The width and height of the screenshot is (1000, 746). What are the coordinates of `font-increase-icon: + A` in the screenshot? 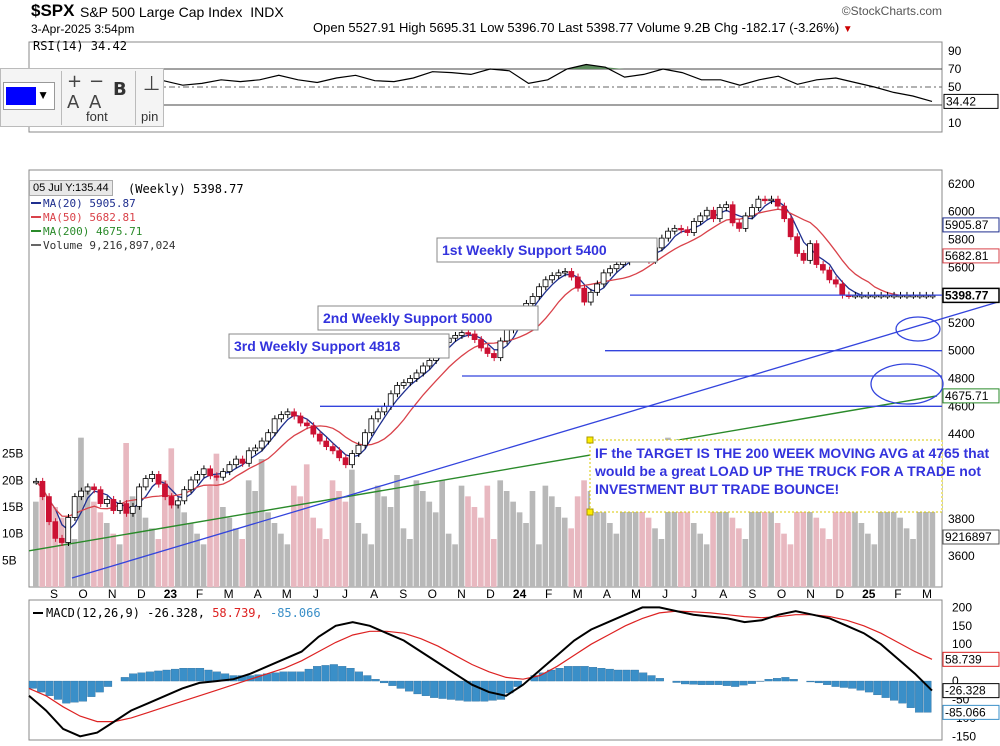 It's located at (75, 92).